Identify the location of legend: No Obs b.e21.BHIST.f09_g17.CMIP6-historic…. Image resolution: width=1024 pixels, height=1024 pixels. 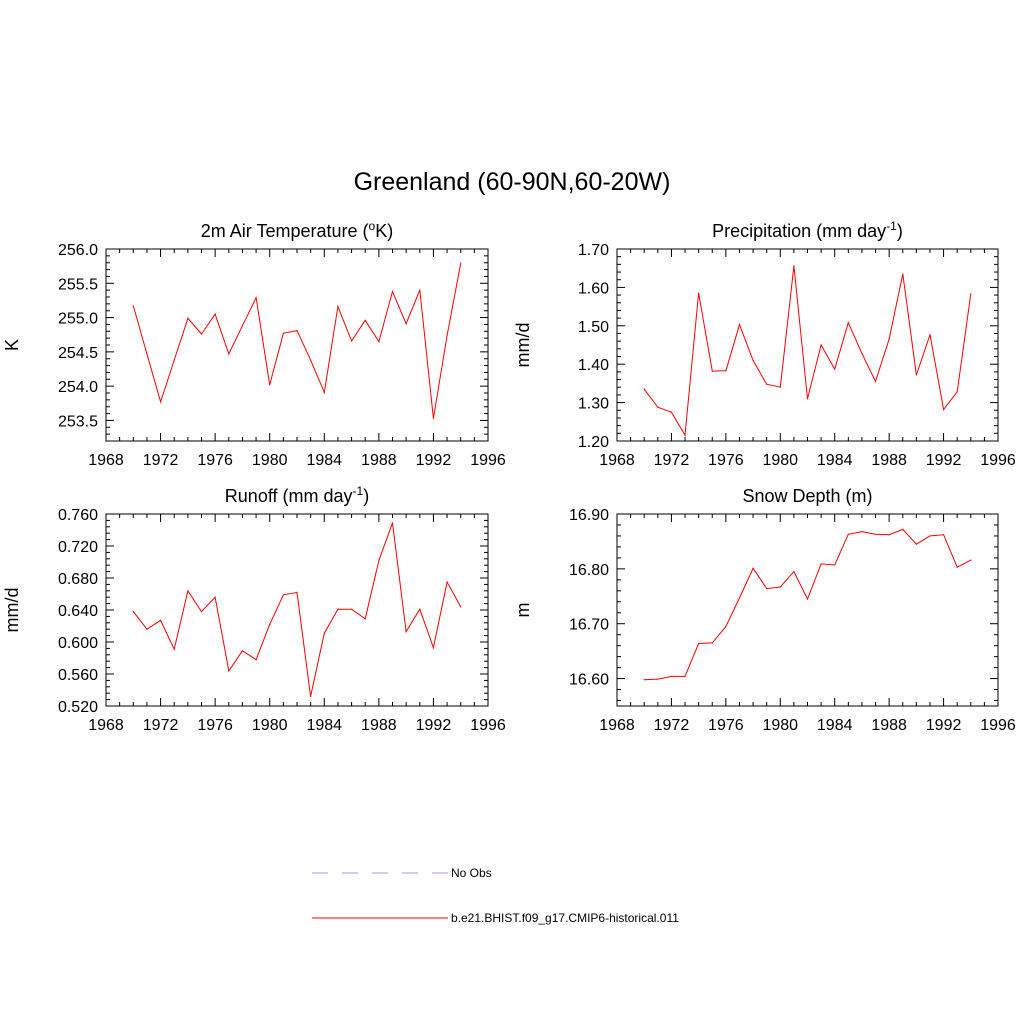
(495, 895).